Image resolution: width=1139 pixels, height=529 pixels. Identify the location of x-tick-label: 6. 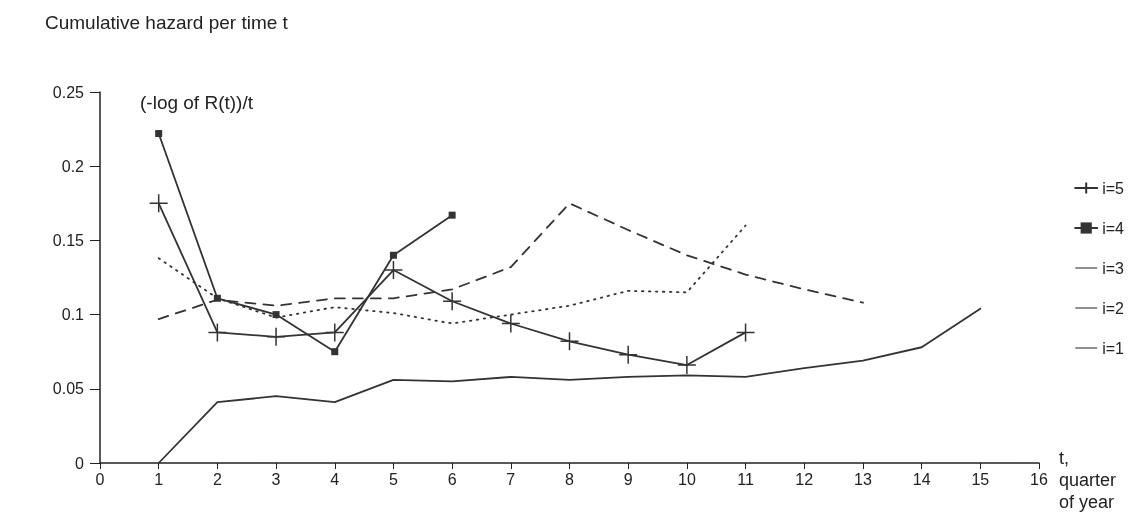
(452, 479).